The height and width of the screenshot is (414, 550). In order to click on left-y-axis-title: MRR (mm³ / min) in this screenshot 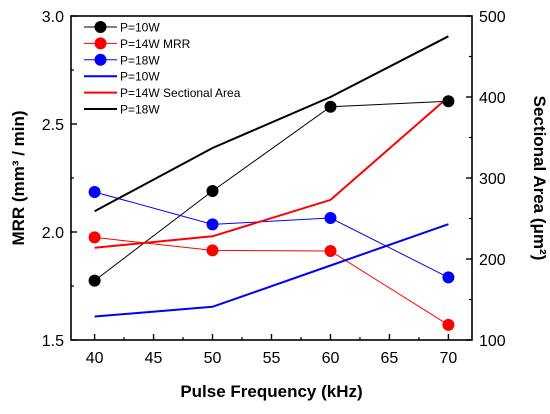, I will do `click(18, 177)`.